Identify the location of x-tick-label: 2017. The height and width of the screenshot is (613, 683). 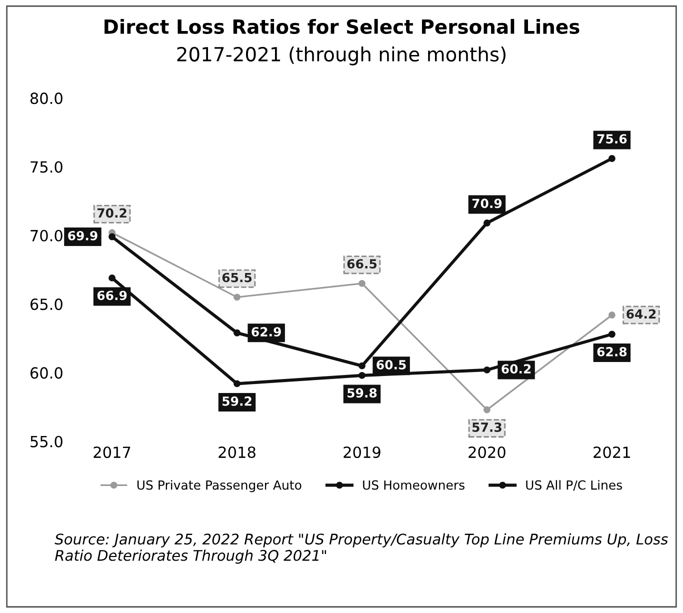
(112, 452).